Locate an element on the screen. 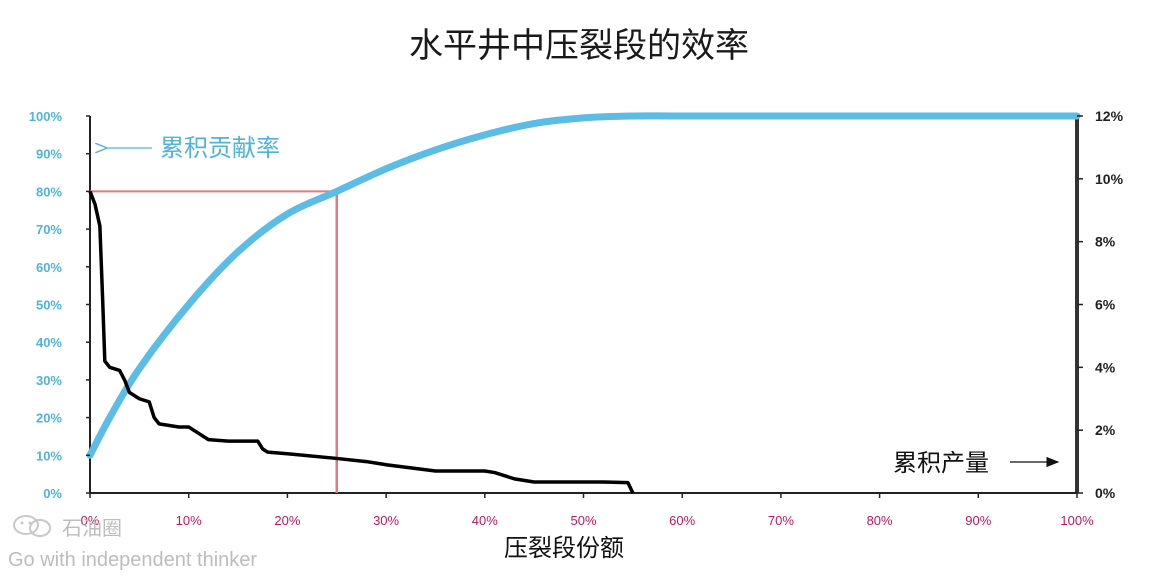 The width and height of the screenshot is (1158, 579). x-tick-label: 60% is located at coordinates (682, 520).